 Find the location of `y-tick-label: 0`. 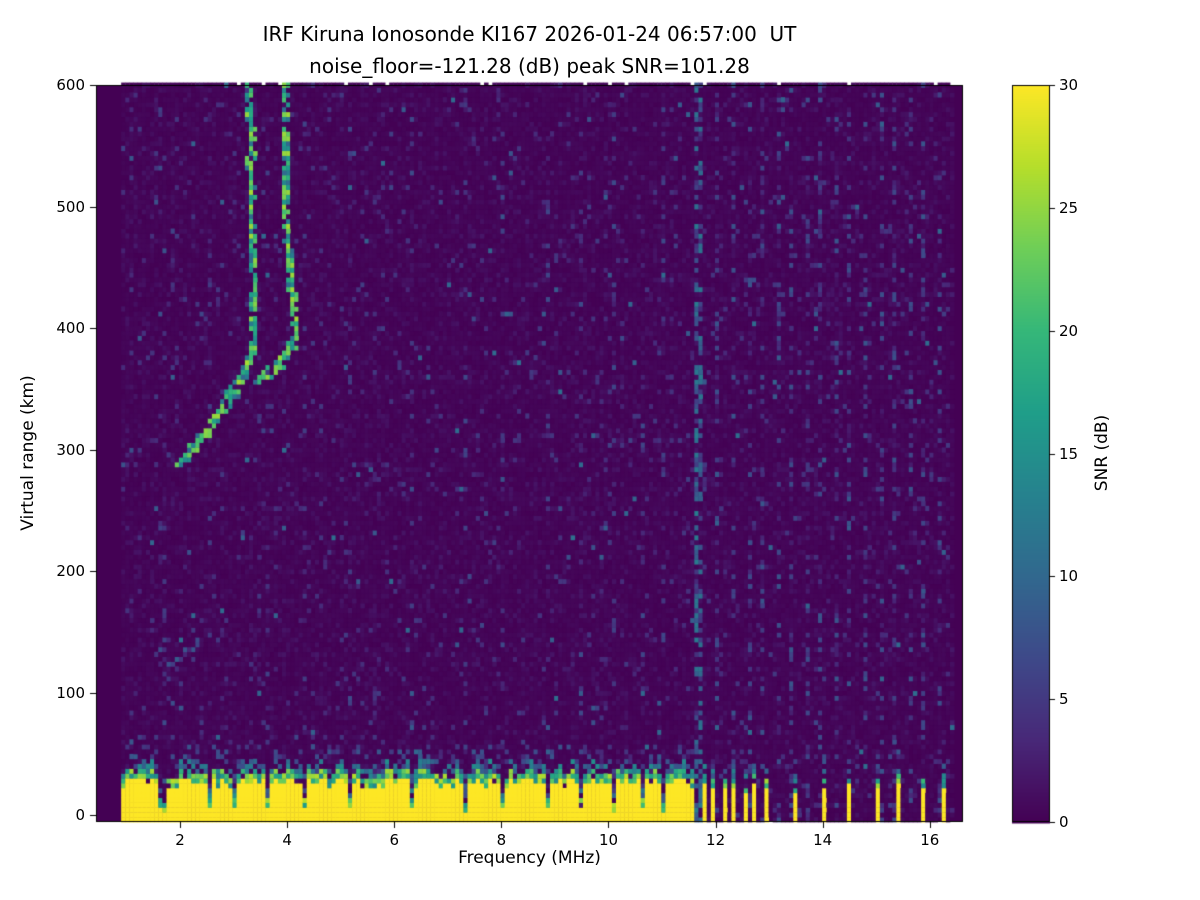

y-tick-label: 0 is located at coordinates (80, 814).